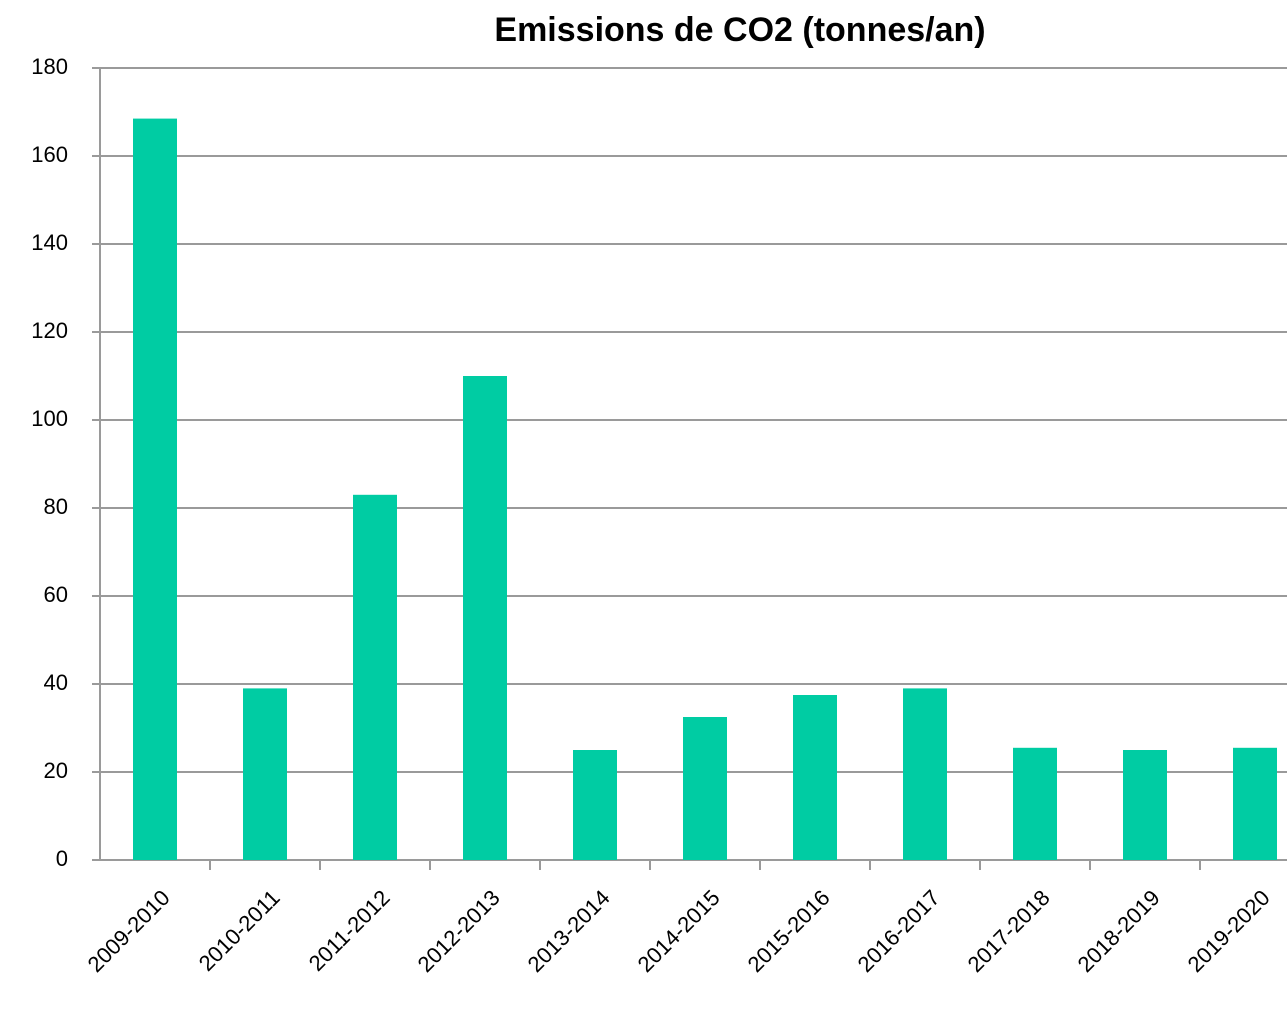  What do you see at coordinates (129, 931) in the screenshot?
I see `x-tick-label: 2009-2010` at bounding box center [129, 931].